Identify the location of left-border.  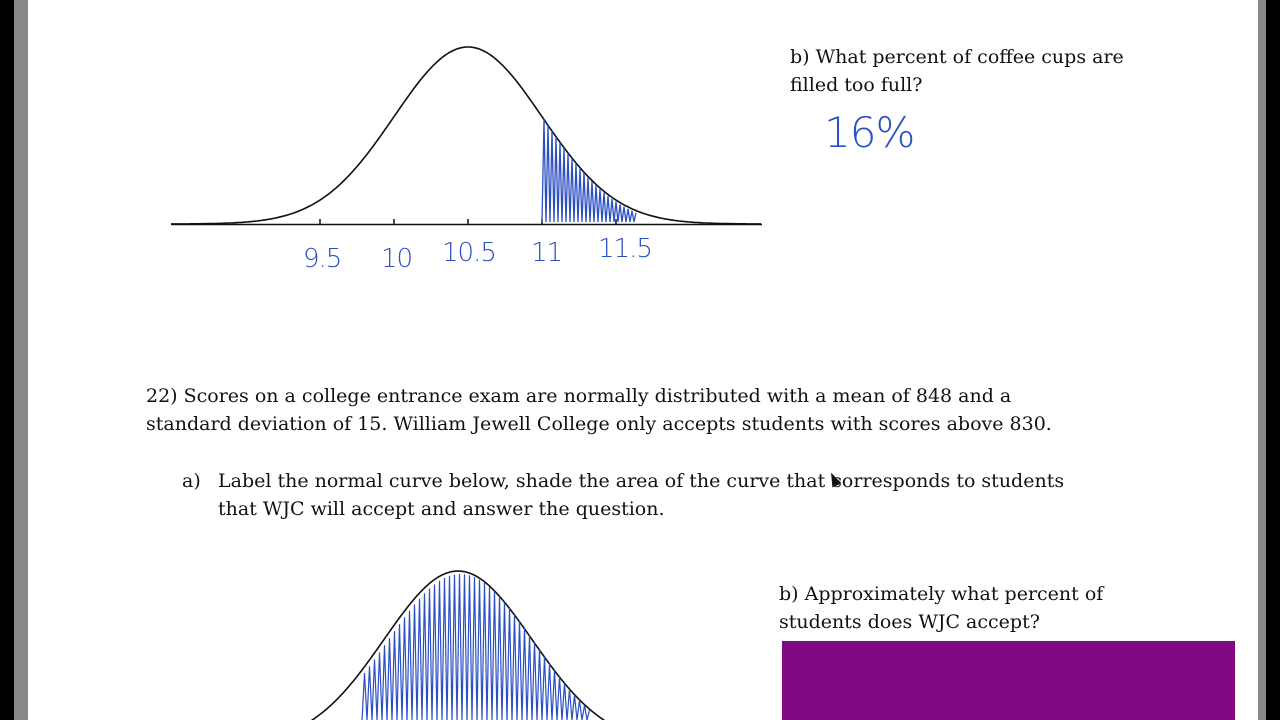
(21, 360).